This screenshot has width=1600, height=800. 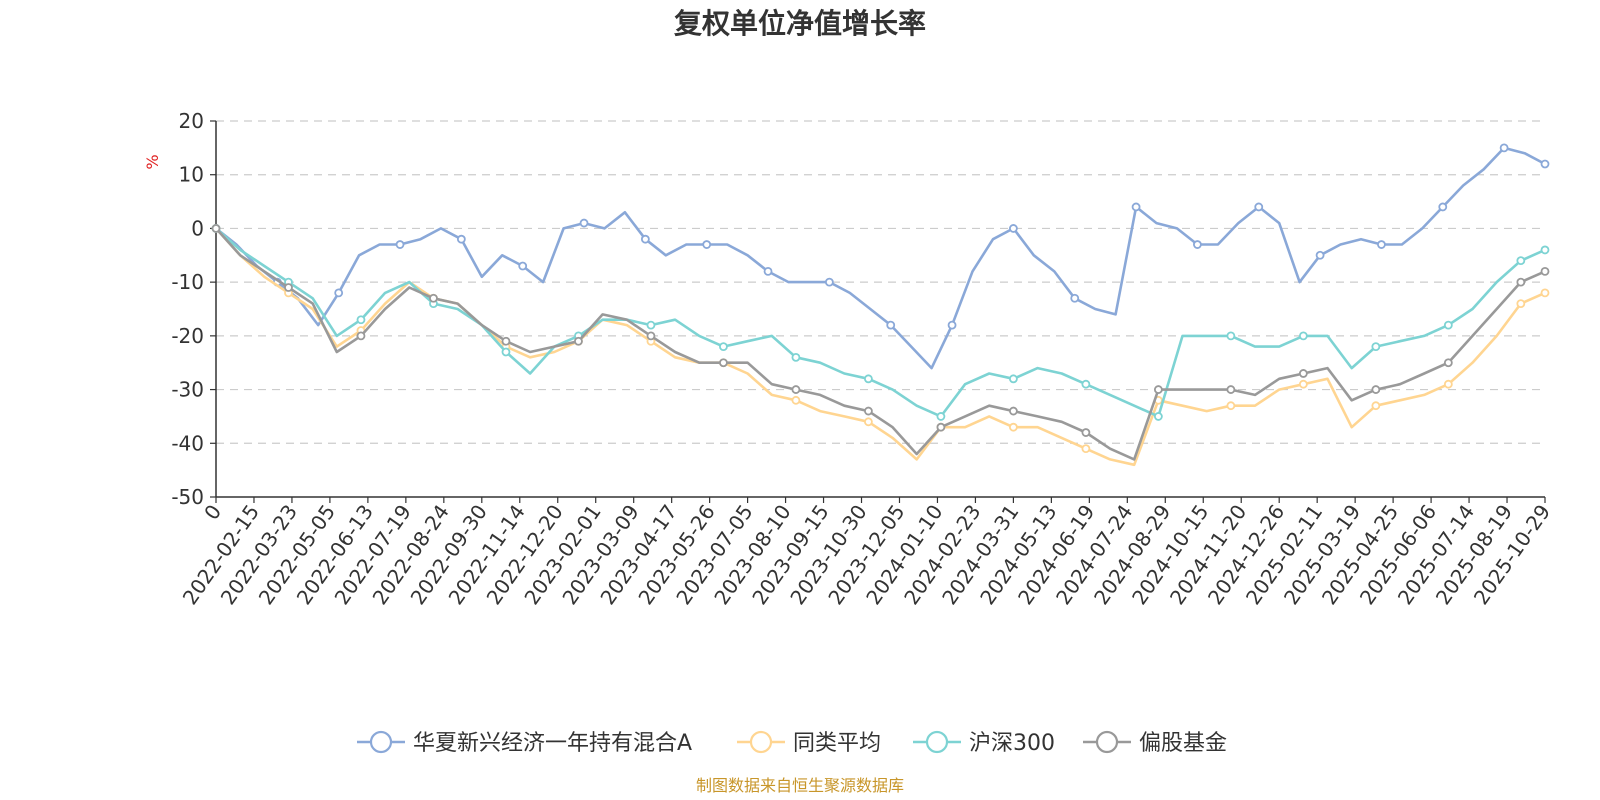 What do you see at coordinates (191, 175) in the screenshot?
I see `y-tick-label: 10` at bounding box center [191, 175].